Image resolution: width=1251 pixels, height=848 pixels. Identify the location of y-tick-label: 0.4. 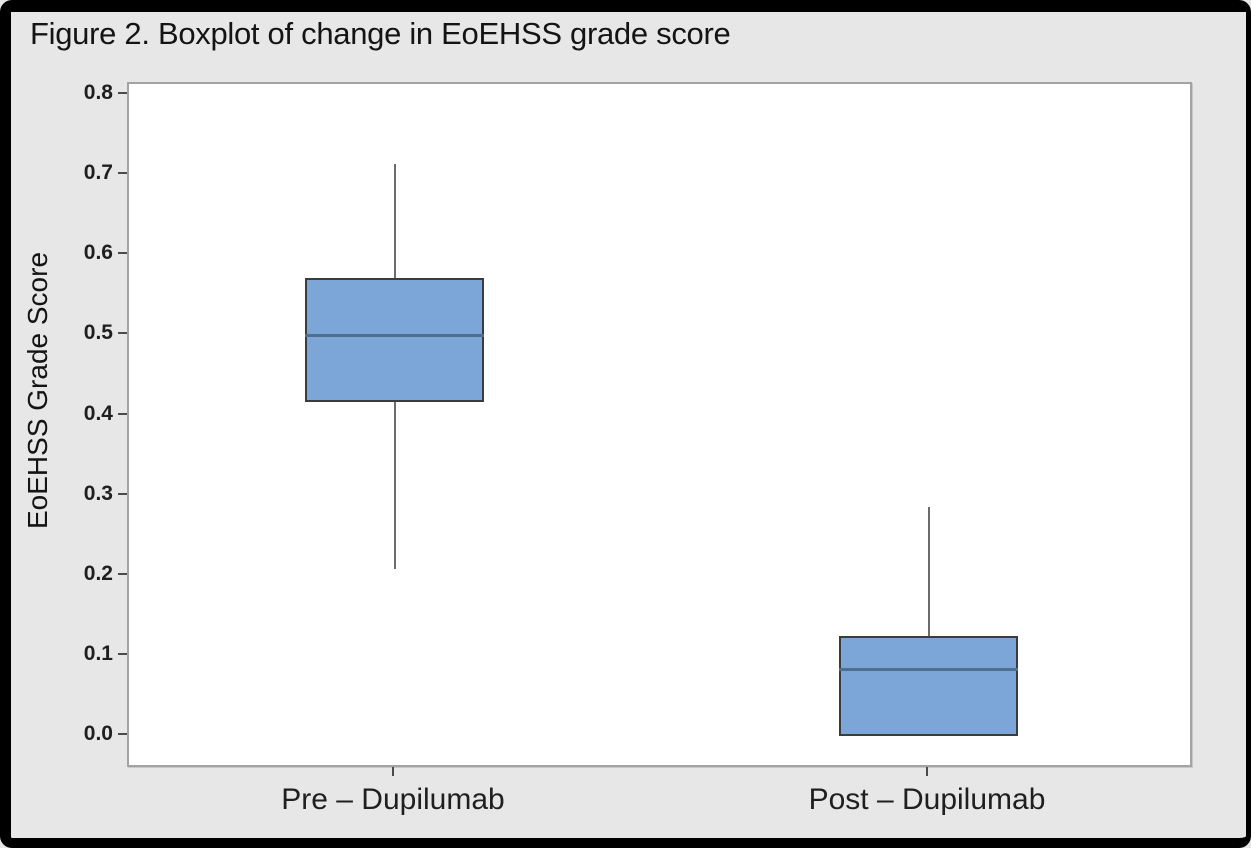
(98, 413).